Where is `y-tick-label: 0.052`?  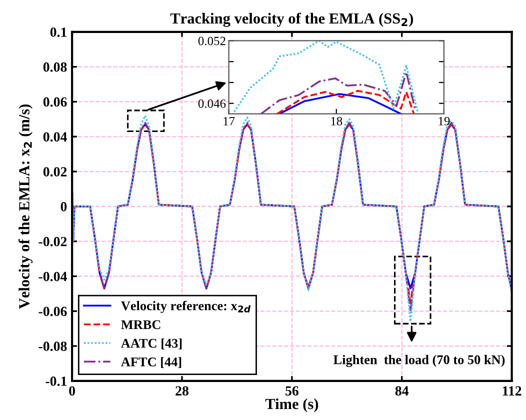 y-tick-label: 0.052 is located at coordinates (212, 41).